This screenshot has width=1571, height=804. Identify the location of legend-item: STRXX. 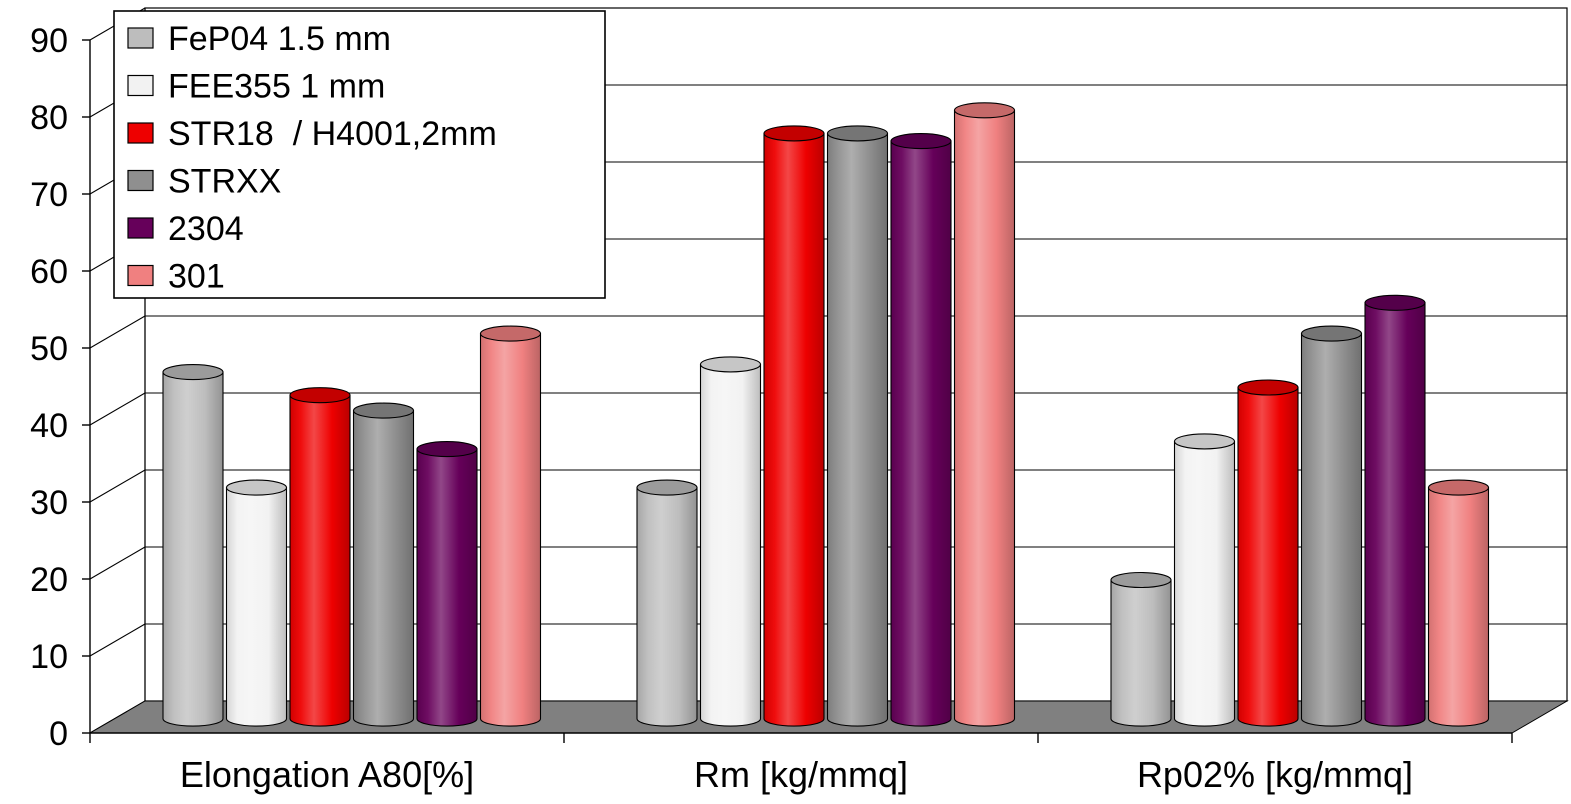
(204, 182).